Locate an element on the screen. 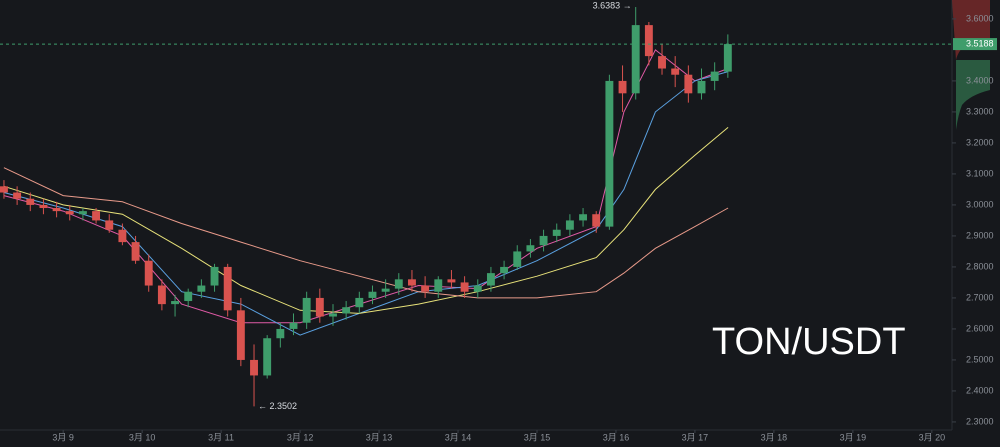 The width and height of the screenshot is (1000, 447). x-tick-label: 3月 17 is located at coordinates (695, 437).